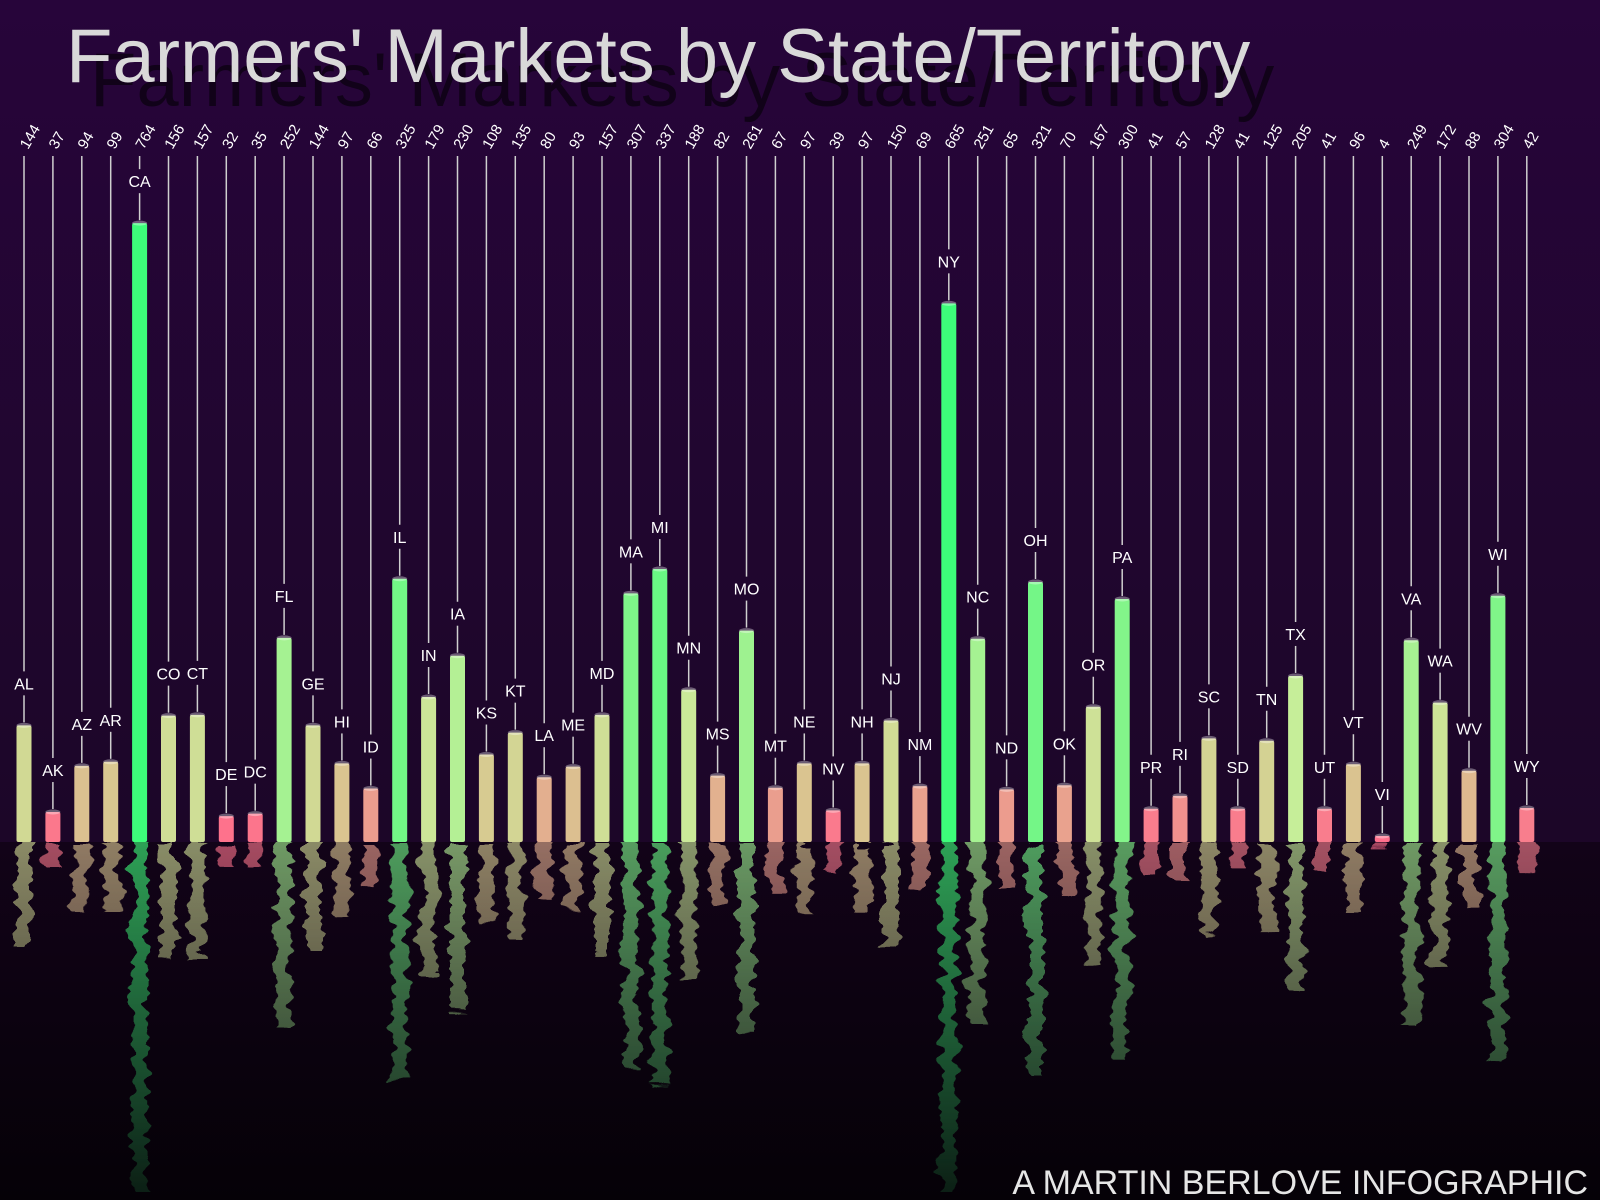 The image size is (1600, 1200). What do you see at coordinates (1498, 718) in the screenshot?
I see `bar-wi` at bounding box center [1498, 718].